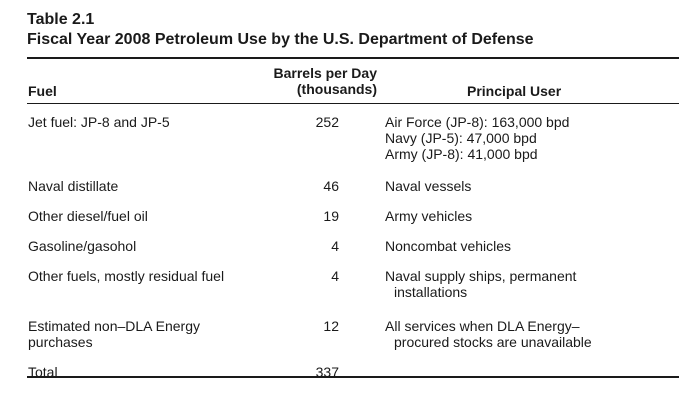  Describe the element at coordinates (60, 342) in the screenshot. I see `fuel-text: purchases` at that location.